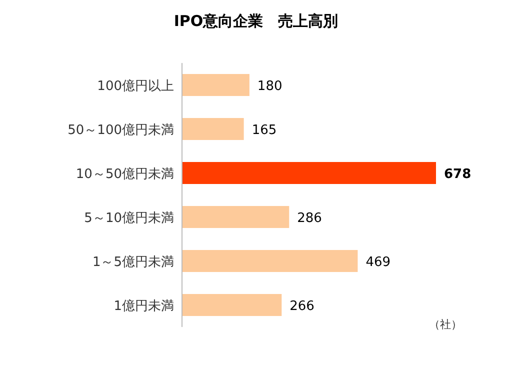  What do you see at coordinates (264, 130) in the screenshot?
I see `data-label: 165` at bounding box center [264, 130].